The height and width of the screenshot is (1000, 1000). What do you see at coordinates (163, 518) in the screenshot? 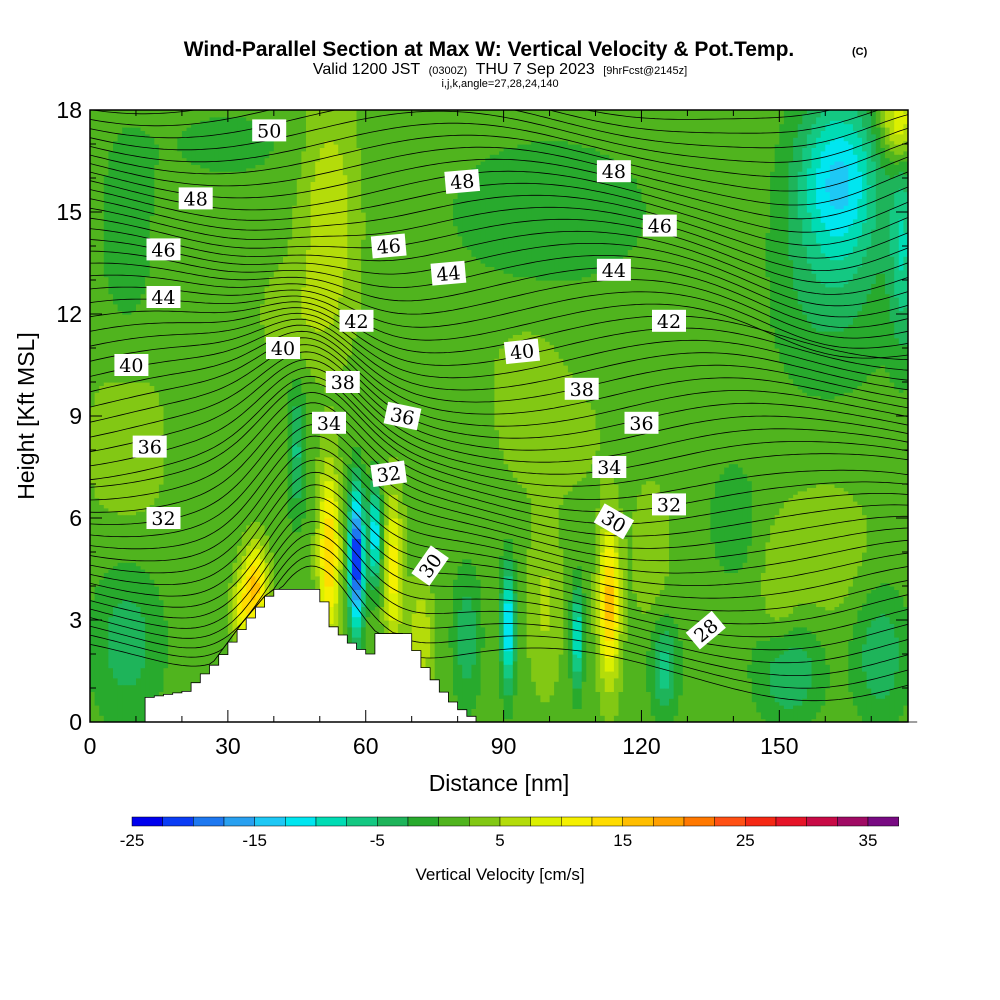
I see `contour-label: 32` at bounding box center [163, 518].